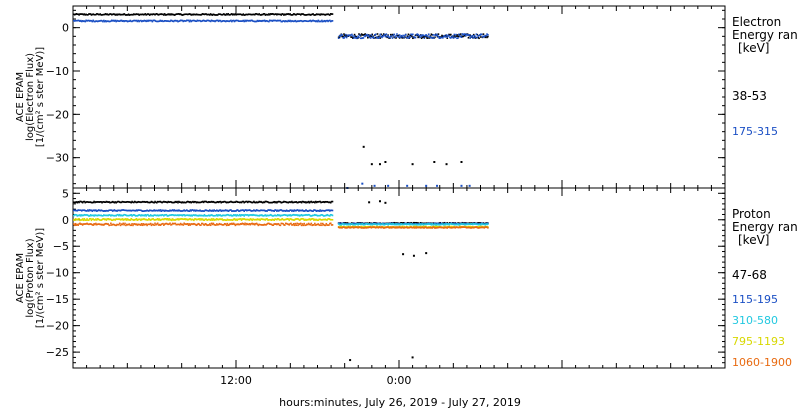  Describe the element at coordinates (399, 380) in the screenshot. I see `x-tick-label: 0:00` at that location.